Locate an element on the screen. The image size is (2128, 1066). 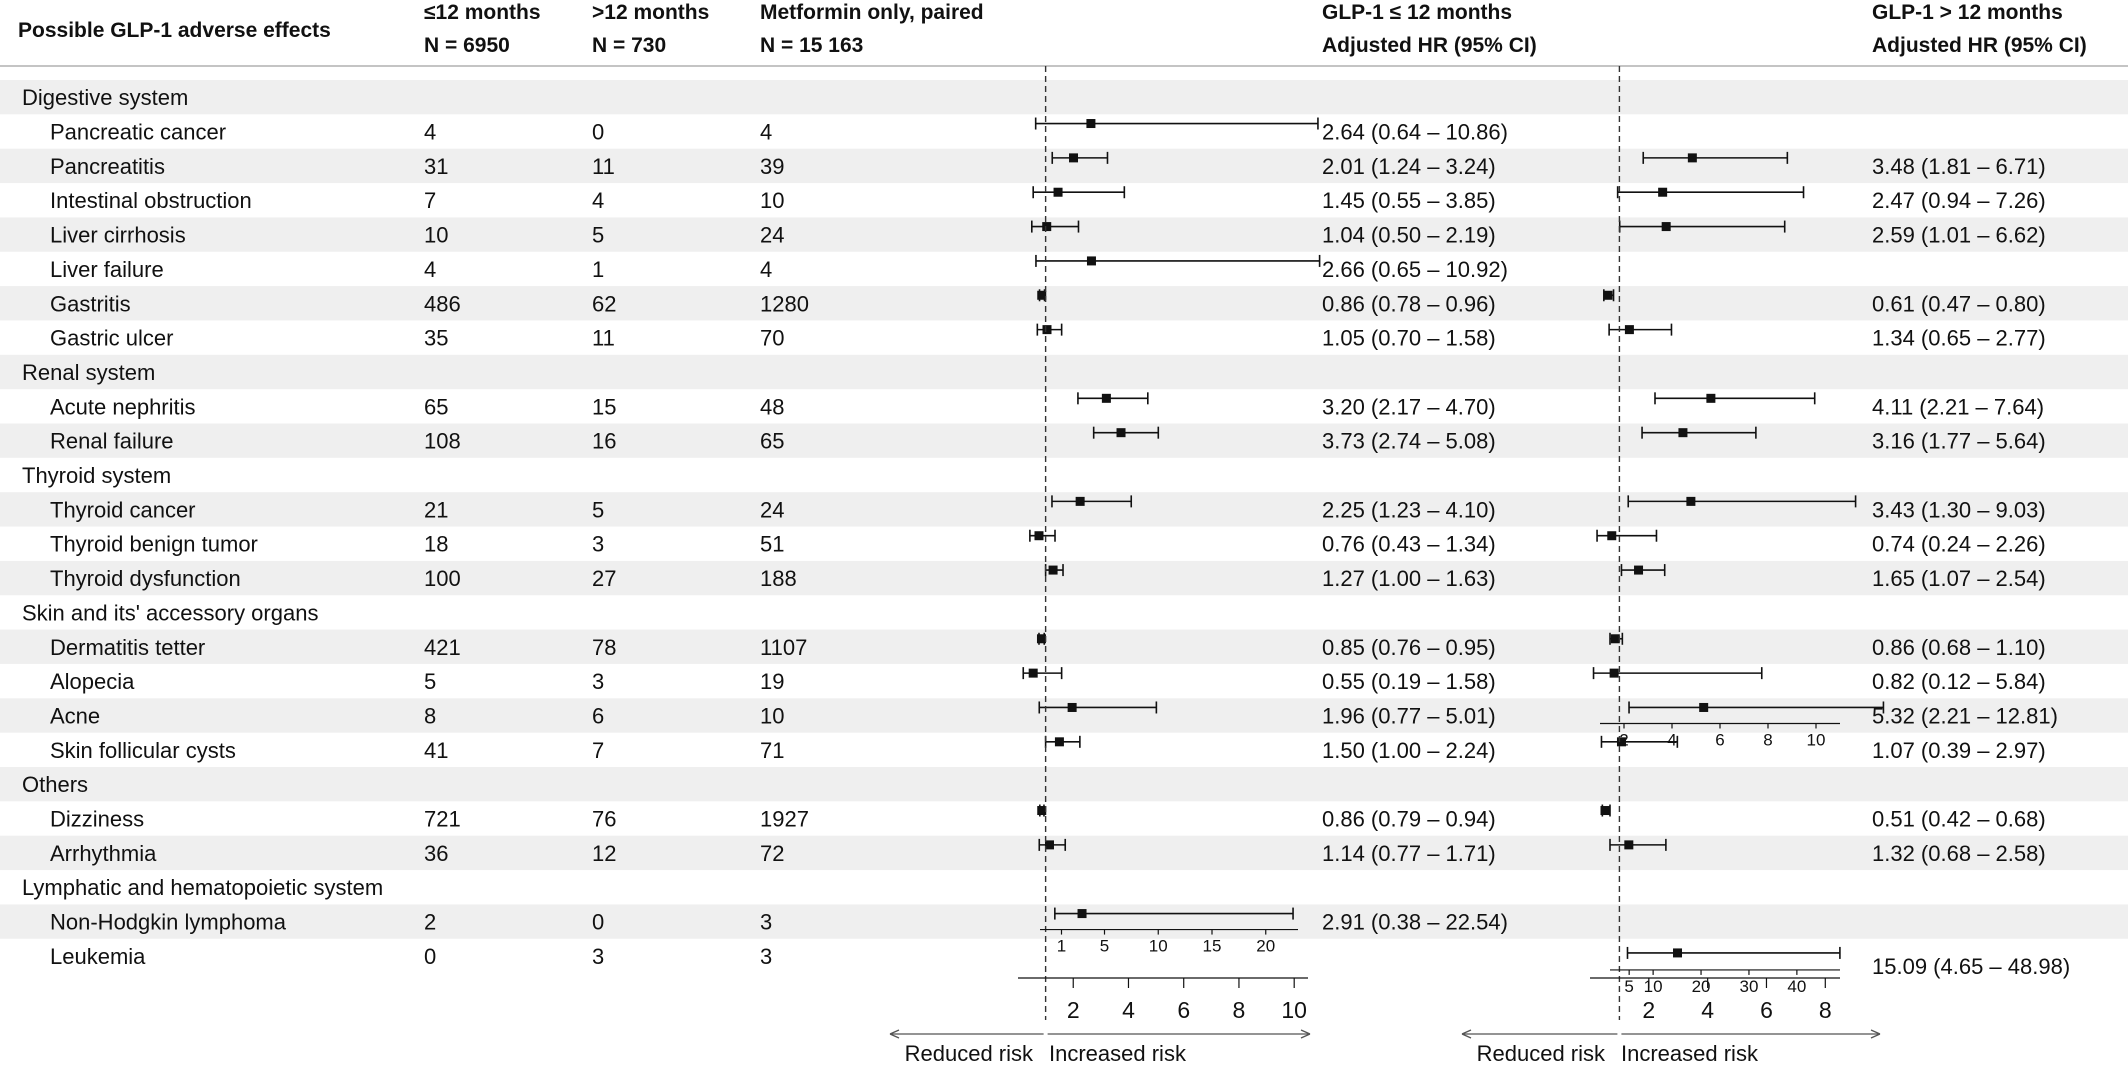
axis2-inset-leukemia-tick-label: 10 is located at coordinates (1653, 986).